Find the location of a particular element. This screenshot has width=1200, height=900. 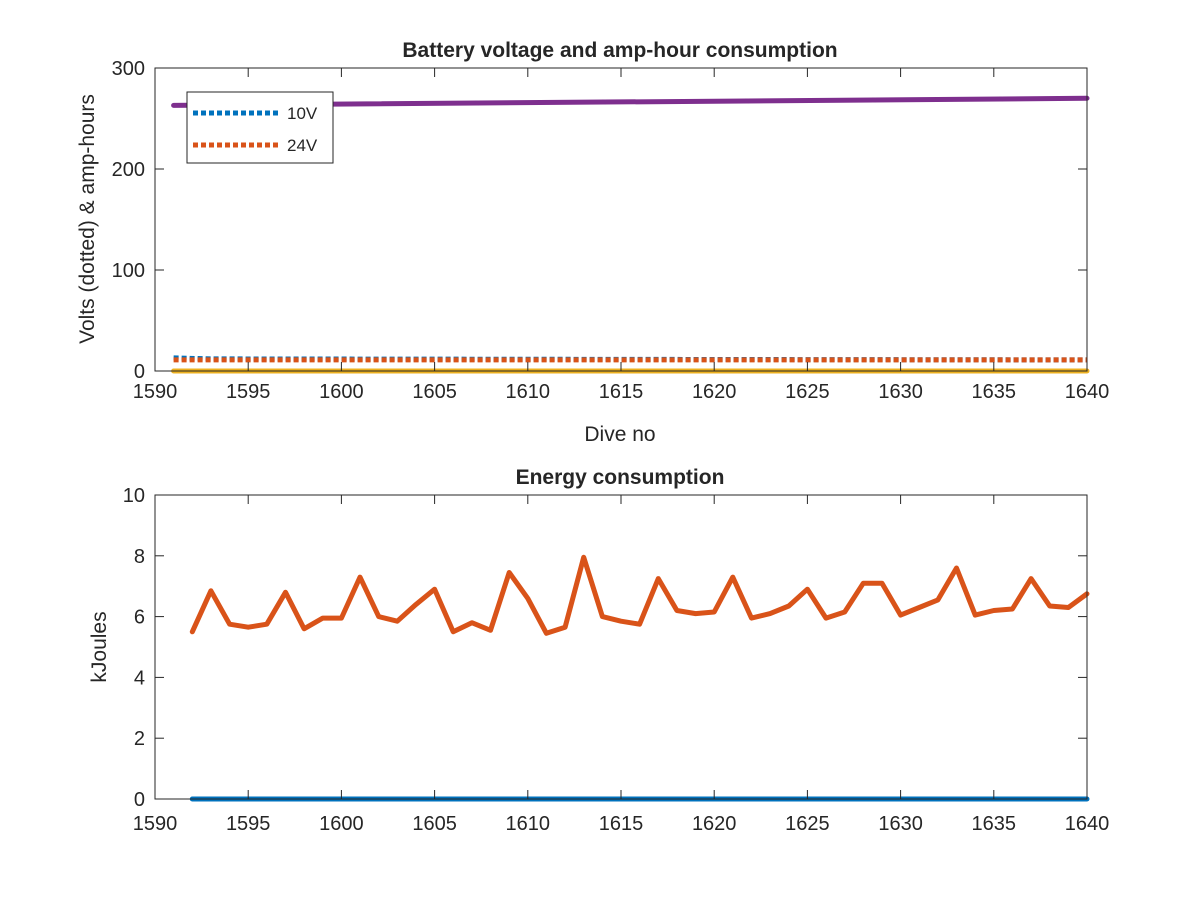

voltage-y-axis-title: Volts (dotted) & amp-hours is located at coordinates (87, 219).